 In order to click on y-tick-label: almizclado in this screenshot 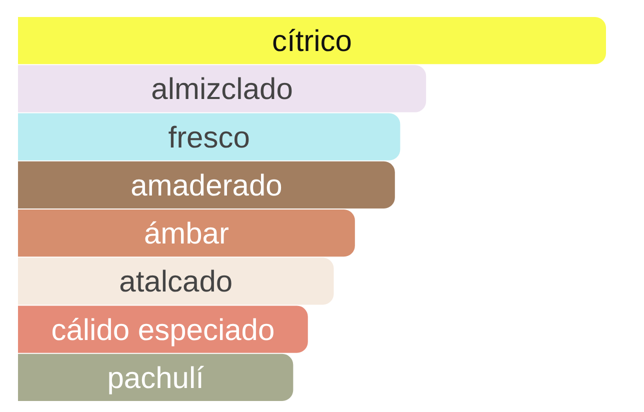, I will do `click(222, 89)`.